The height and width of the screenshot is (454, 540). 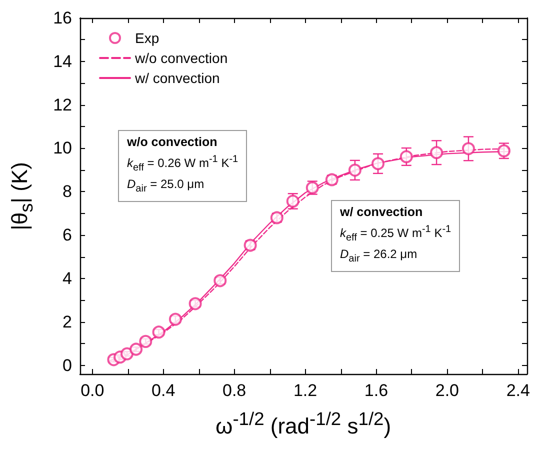 I want to click on x-tick-label: 2.4, so click(x=518, y=390).